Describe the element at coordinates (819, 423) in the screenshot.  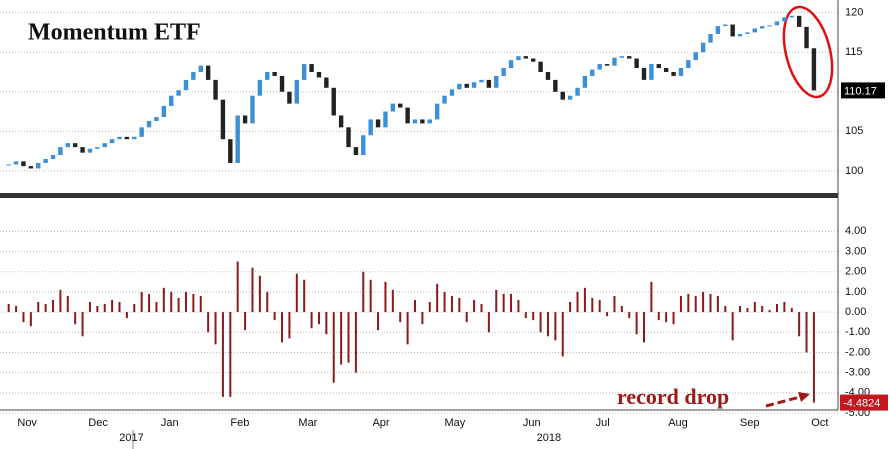
I see `x-tick-label: Oct` at that location.